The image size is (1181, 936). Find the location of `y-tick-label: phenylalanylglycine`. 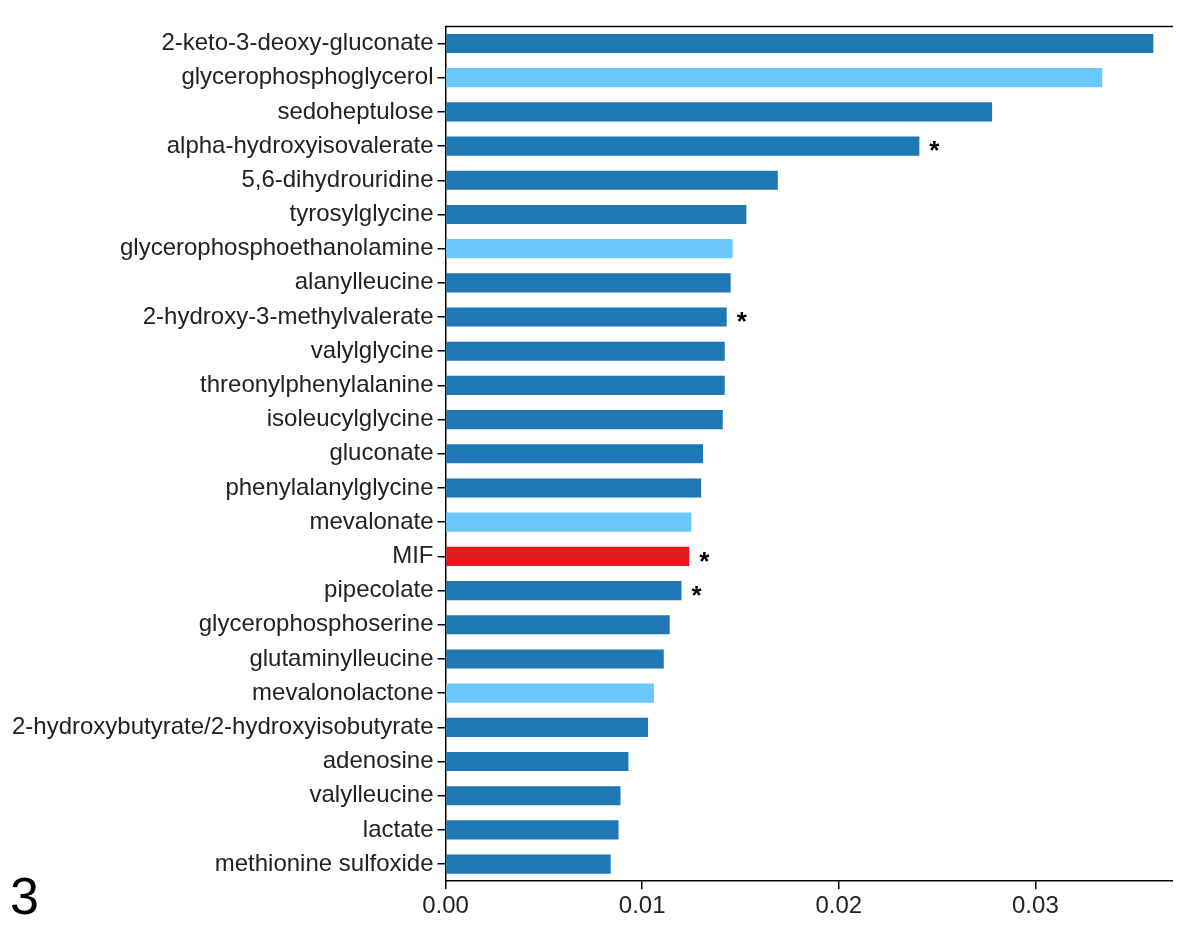

y-tick-label: phenylalanylglycine is located at coordinates (329, 486).